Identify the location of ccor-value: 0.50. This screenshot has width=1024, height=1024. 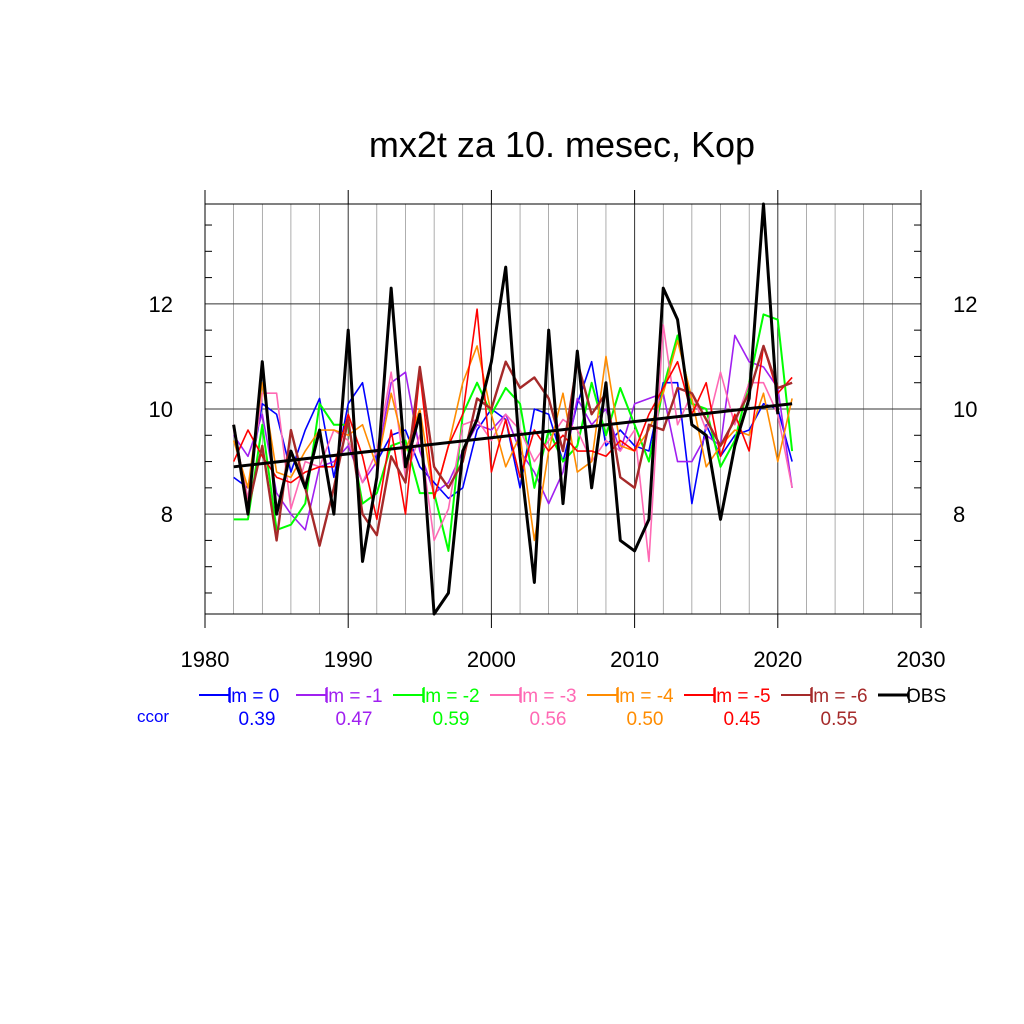
(645, 719).